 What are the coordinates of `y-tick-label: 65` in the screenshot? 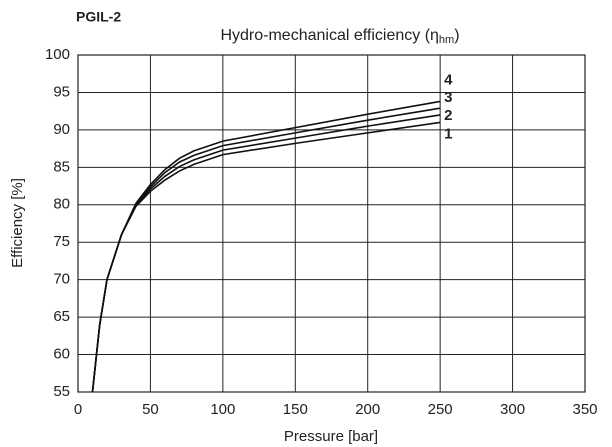 It's located at (61, 316).